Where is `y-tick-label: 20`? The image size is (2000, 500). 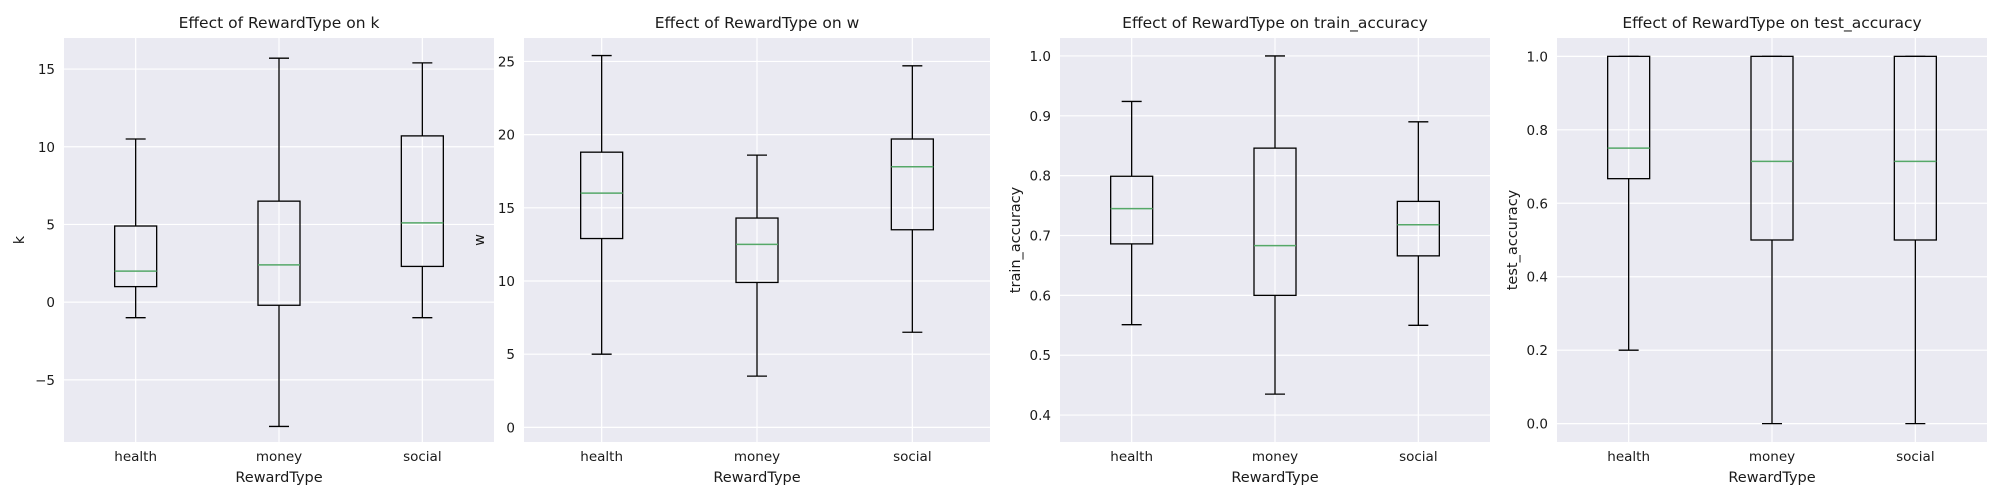
y-tick-label: 20 is located at coordinates (506, 136).